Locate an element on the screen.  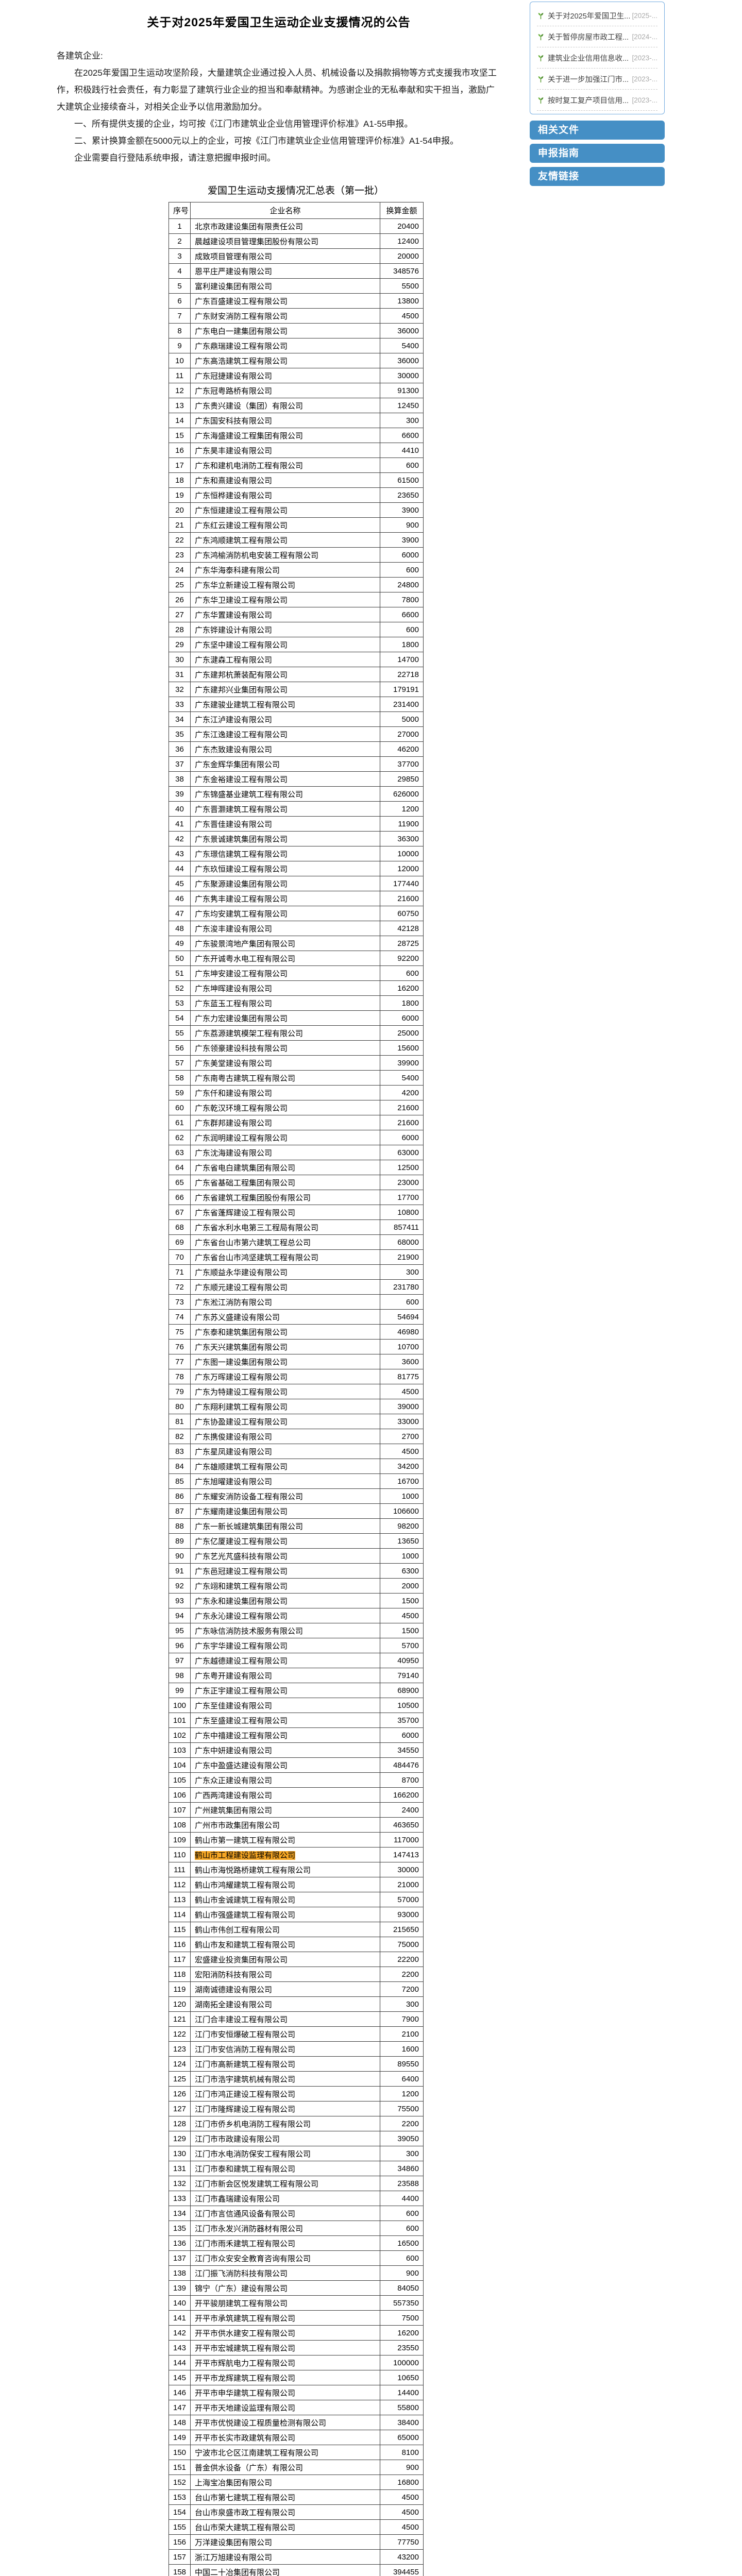
table-row: 17 广东和建机电消防工程有限公司 600 is located at coordinates (296, 465).